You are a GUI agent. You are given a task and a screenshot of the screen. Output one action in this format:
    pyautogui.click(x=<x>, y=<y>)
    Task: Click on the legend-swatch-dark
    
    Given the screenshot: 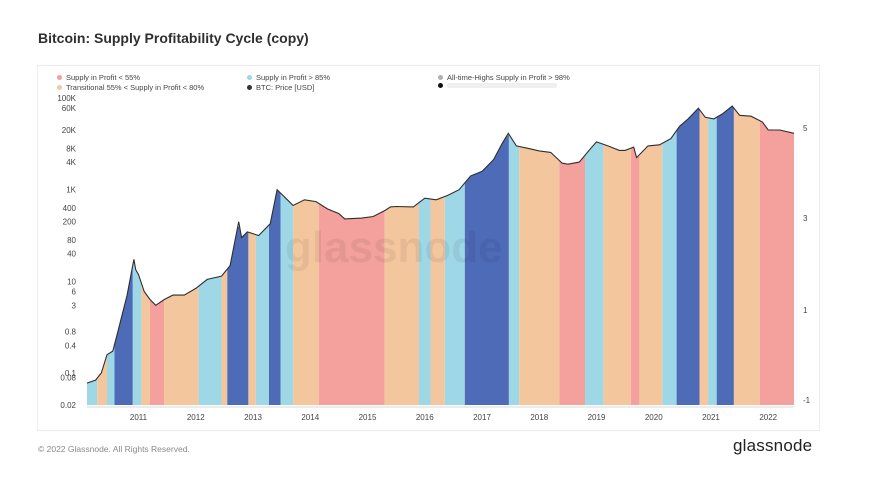 What is the action you would take?
    pyautogui.click(x=440, y=77)
    